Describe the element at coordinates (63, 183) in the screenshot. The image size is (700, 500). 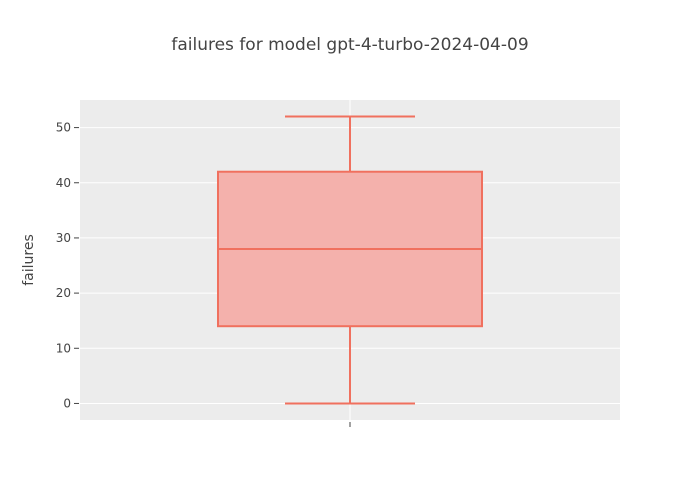
I see `y-tick-label: 40` at that location.